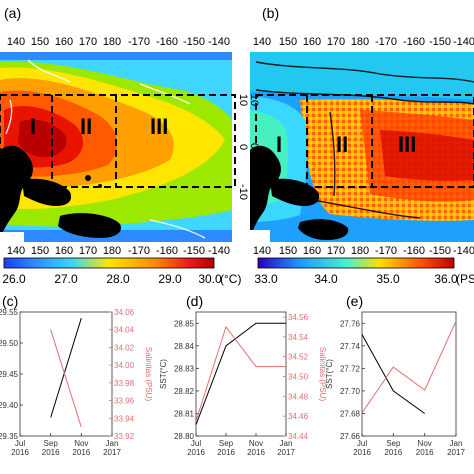  What do you see at coordinates (210, 279) in the screenshot?
I see `colorbar-tick: 30.0` at bounding box center [210, 279].